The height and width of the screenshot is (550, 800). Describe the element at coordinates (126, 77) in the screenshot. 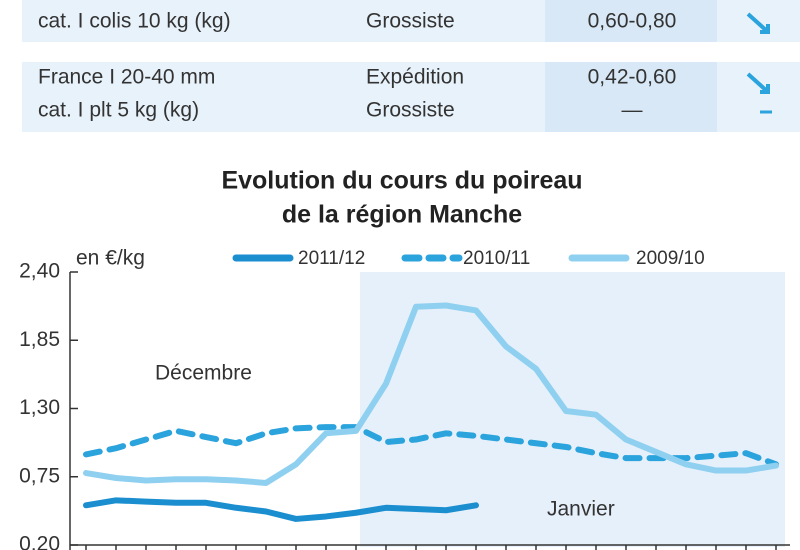

I see `cell: France I 20-40 mm` at that location.